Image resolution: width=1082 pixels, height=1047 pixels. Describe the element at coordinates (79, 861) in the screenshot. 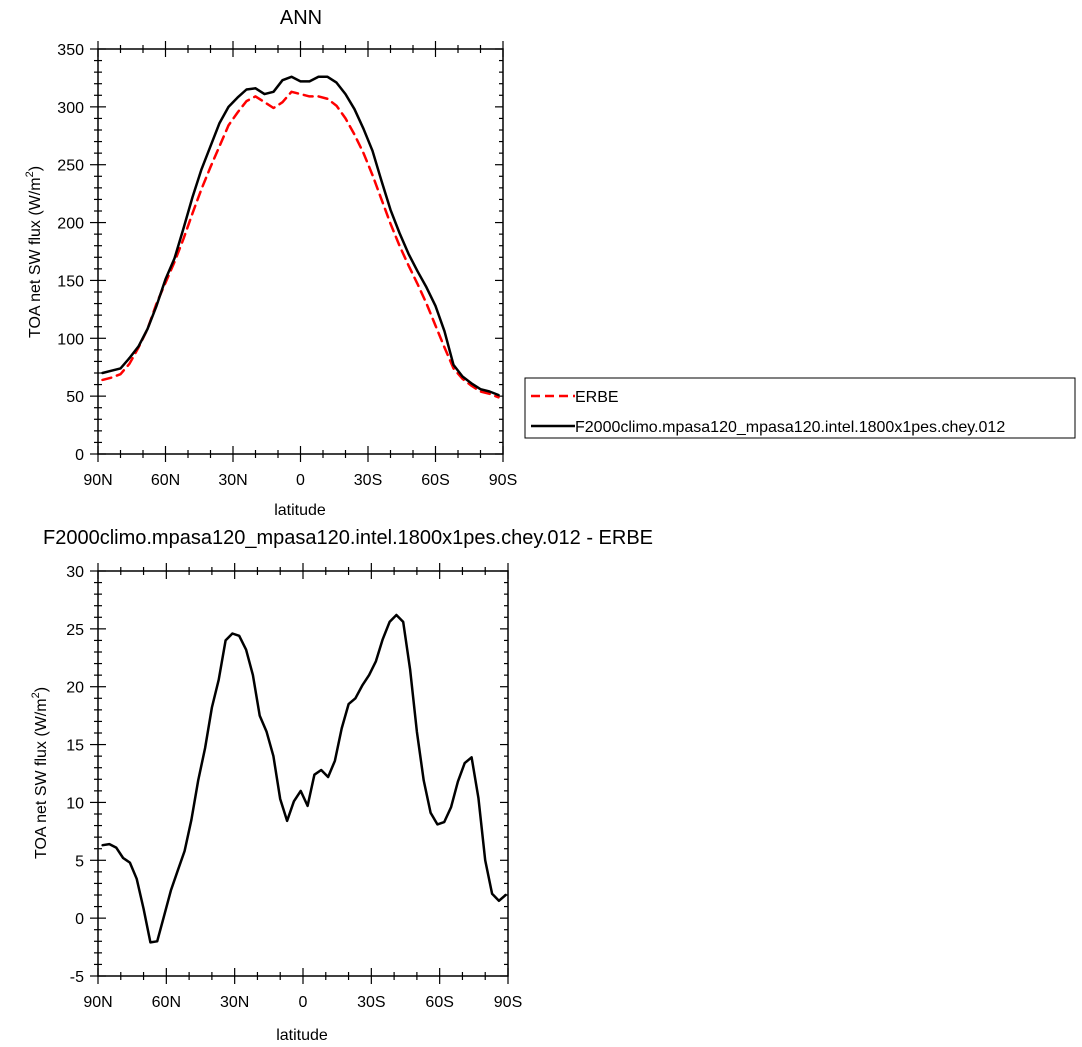

I see `y-tick-label: 5` at that location.